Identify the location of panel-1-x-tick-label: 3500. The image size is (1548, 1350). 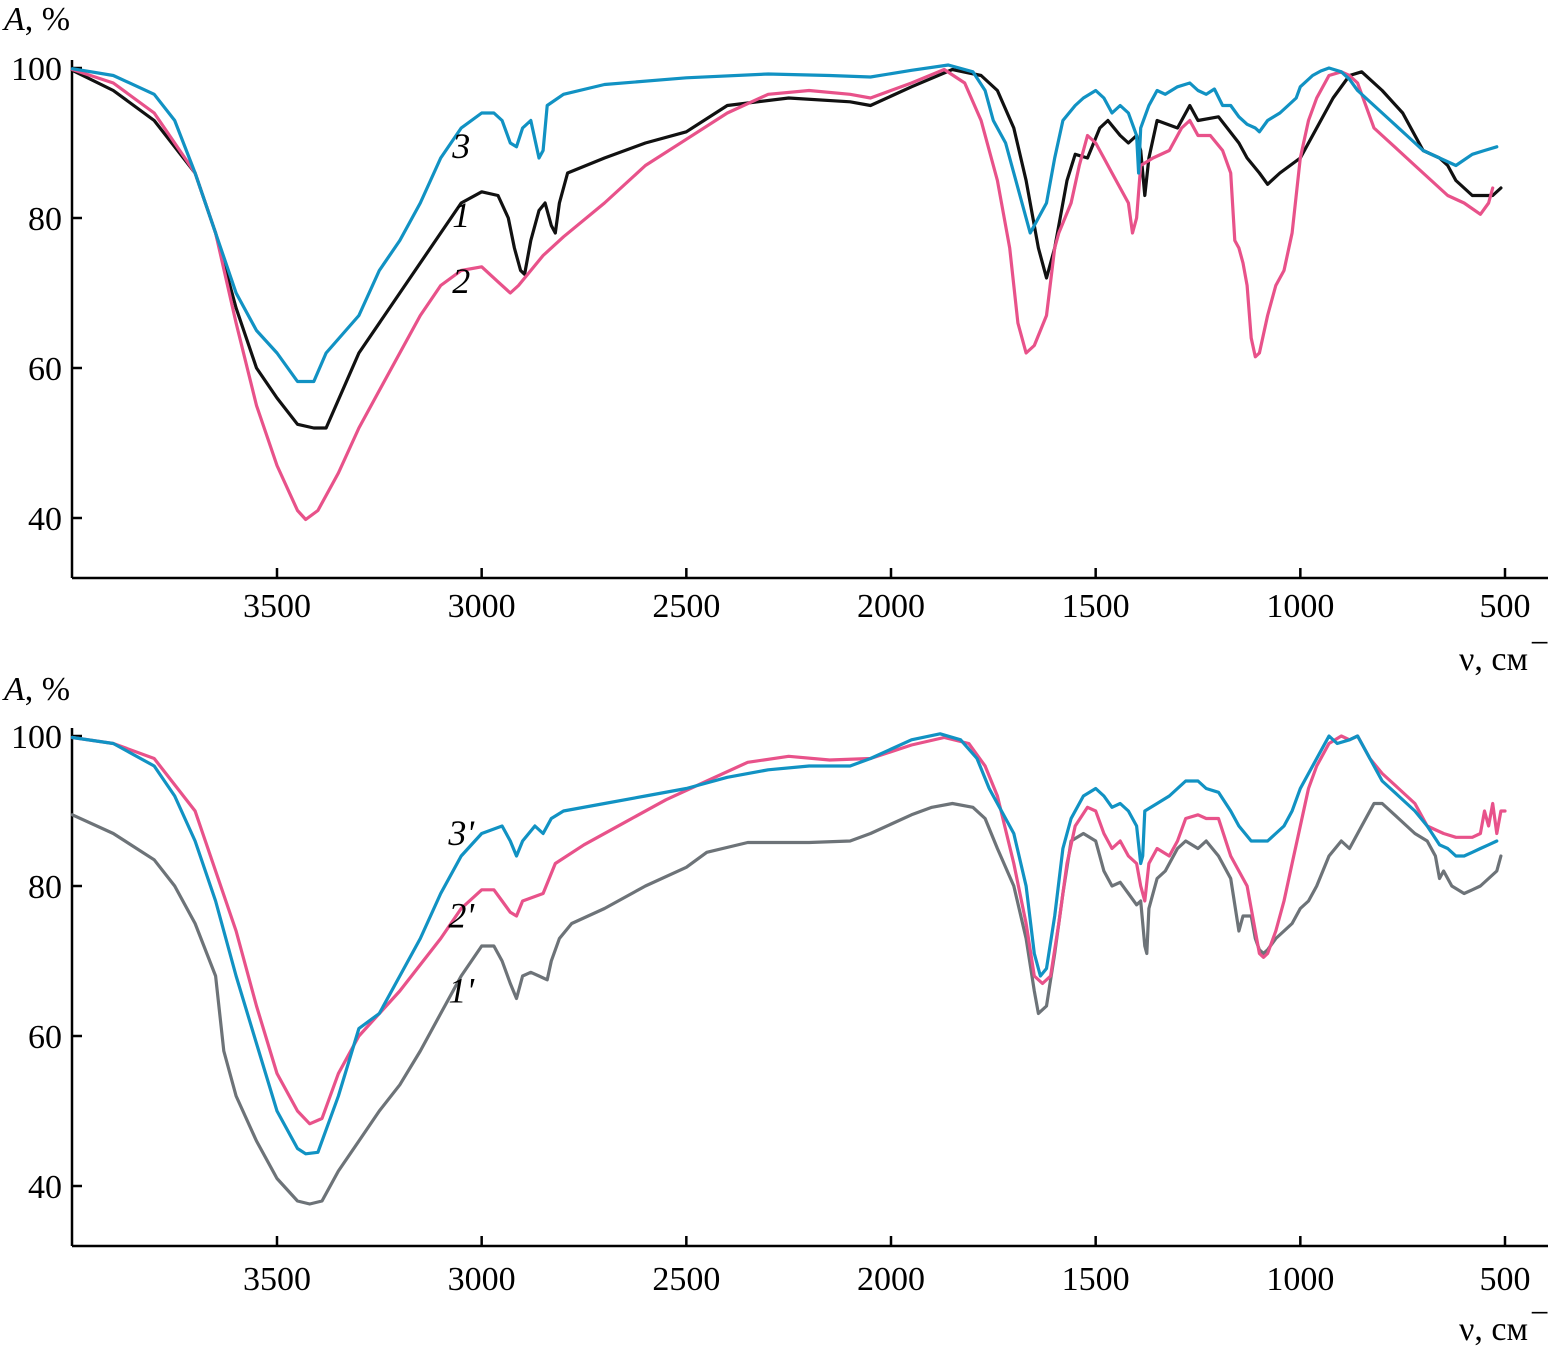
(277, 606).